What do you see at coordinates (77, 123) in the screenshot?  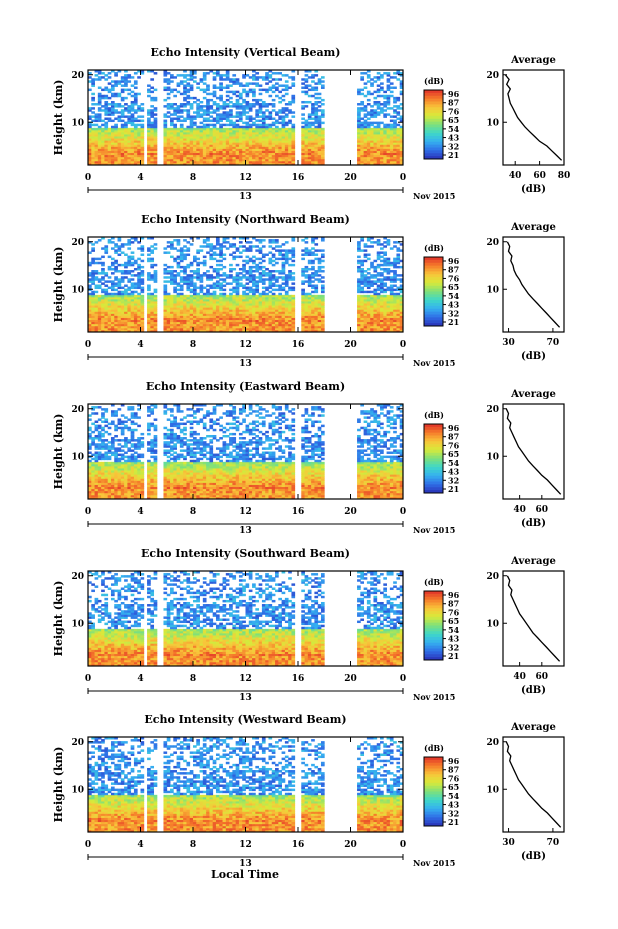 I see `y-tick-label: 10` at bounding box center [77, 123].